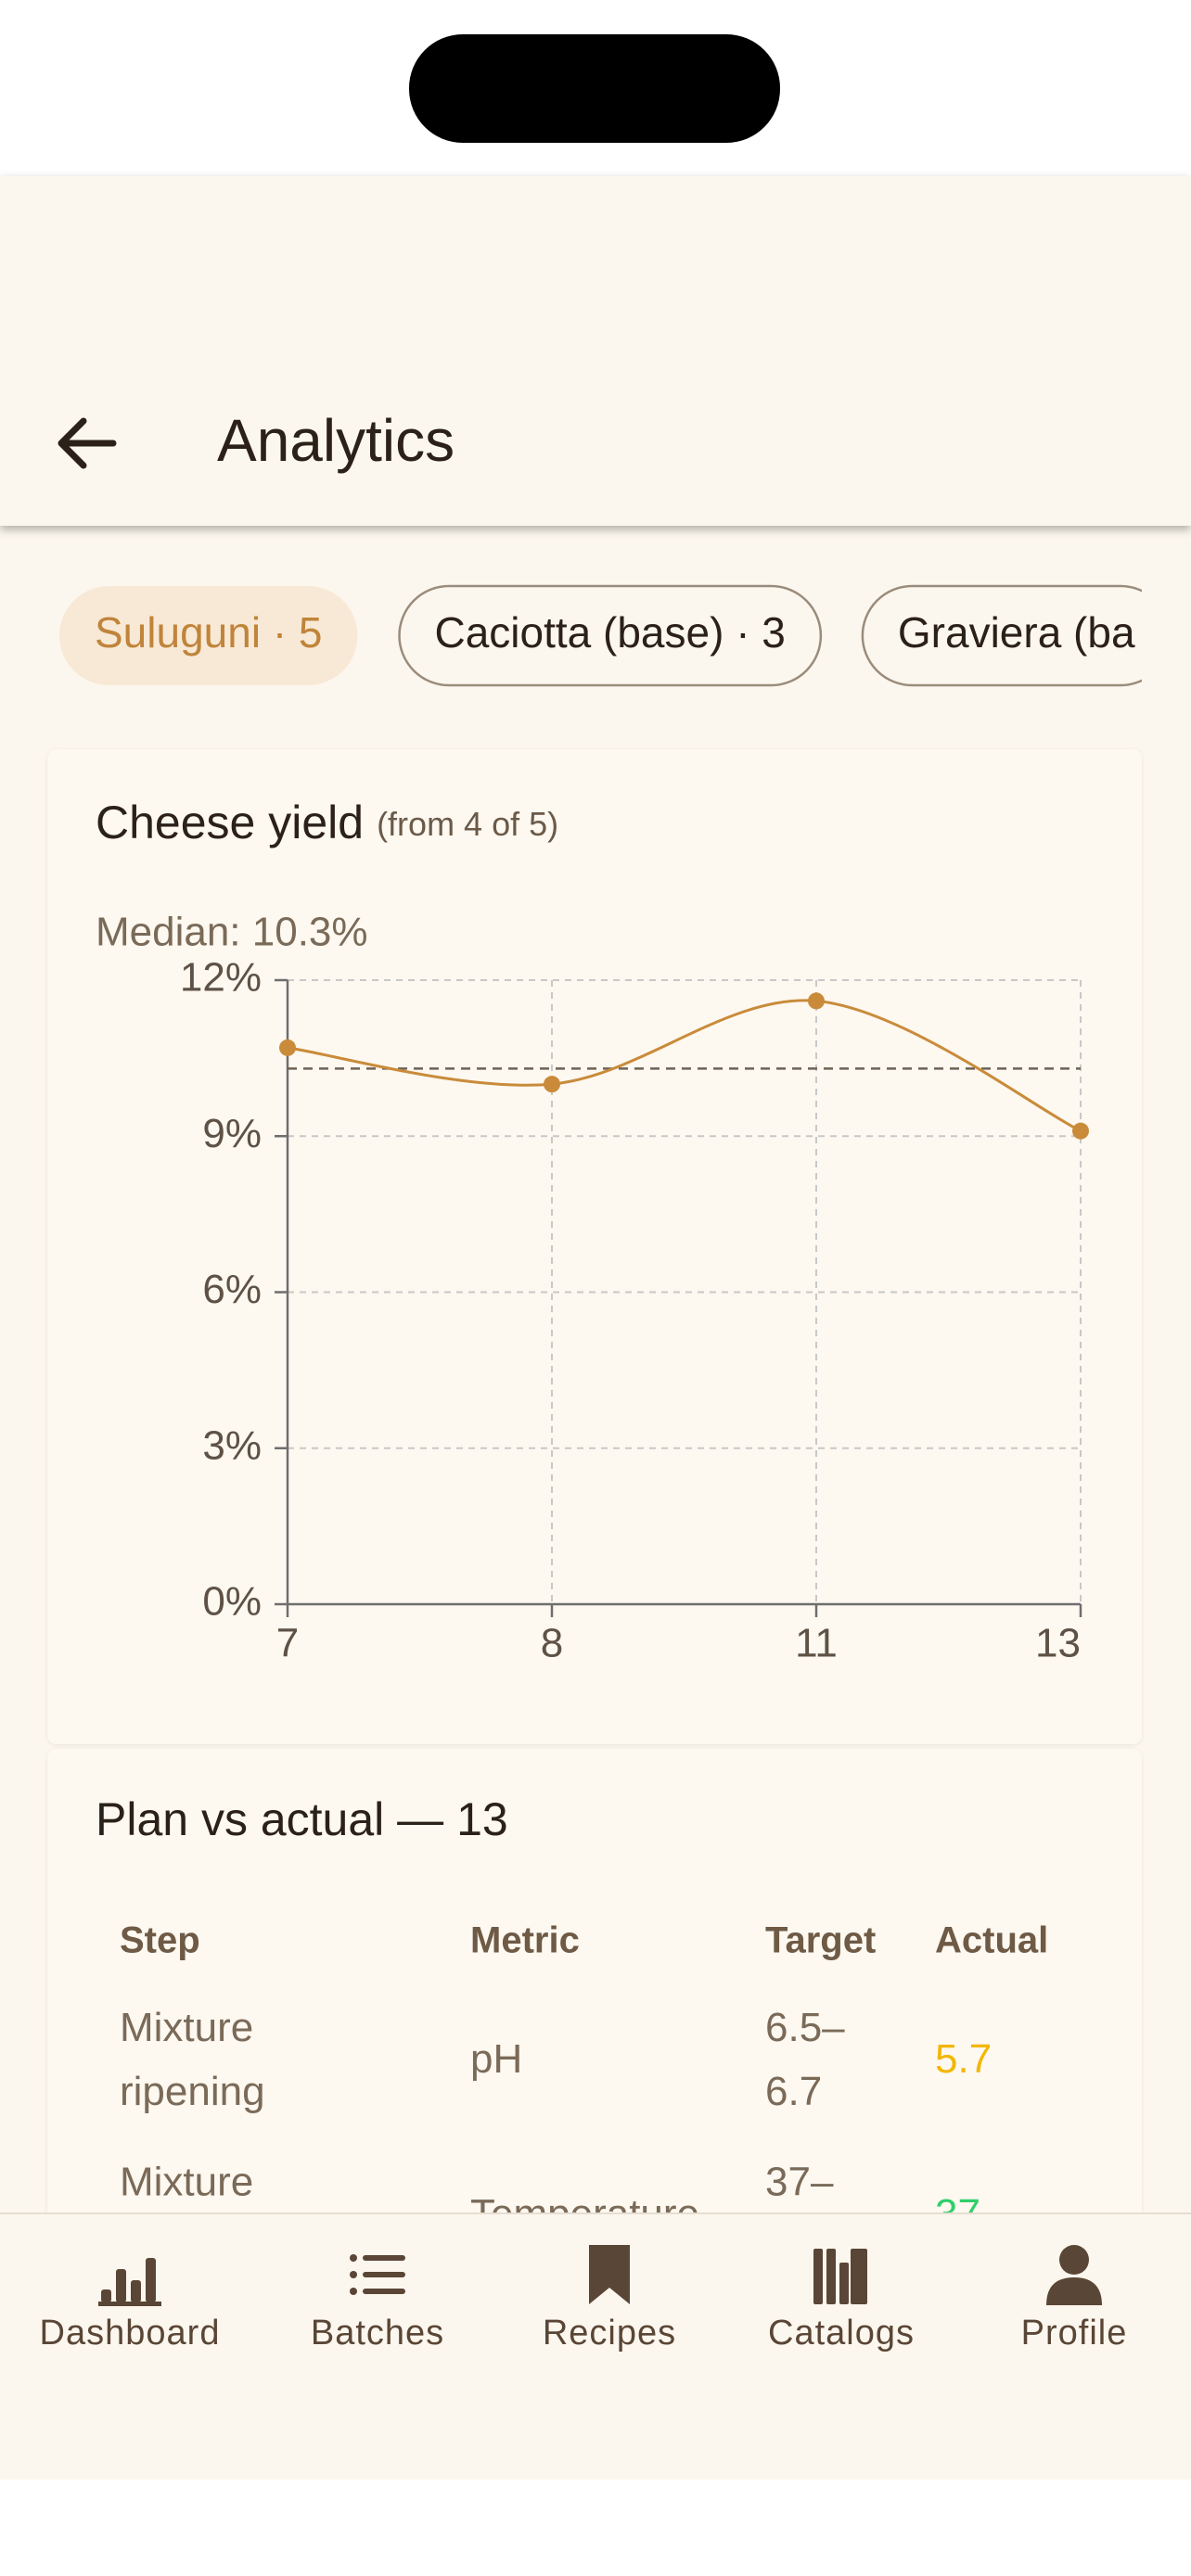 The width and height of the screenshot is (1191, 2576). I want to click on table-cell: pH, so click(496, 2059).